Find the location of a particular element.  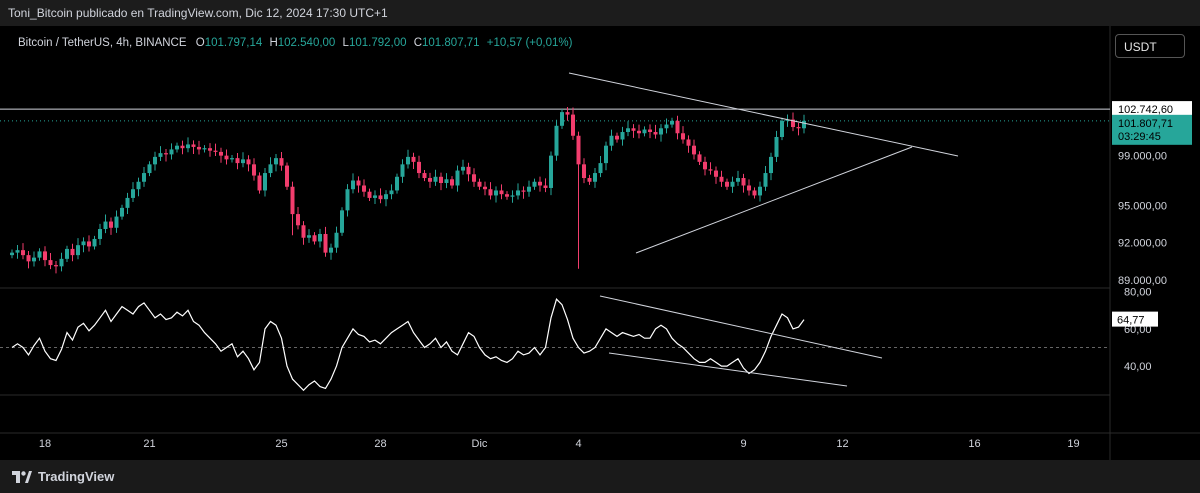

price-axis-tick: 92.000,00 is located at coordinates (1142, 244).